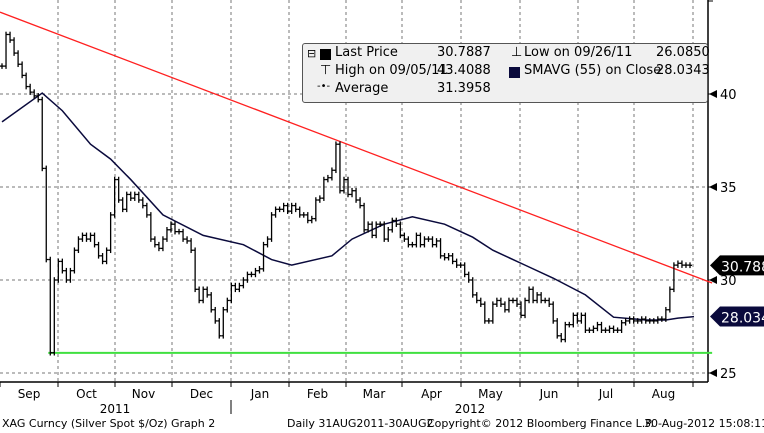  I want to click on year-label-2011: 2011, so click(115, 409).